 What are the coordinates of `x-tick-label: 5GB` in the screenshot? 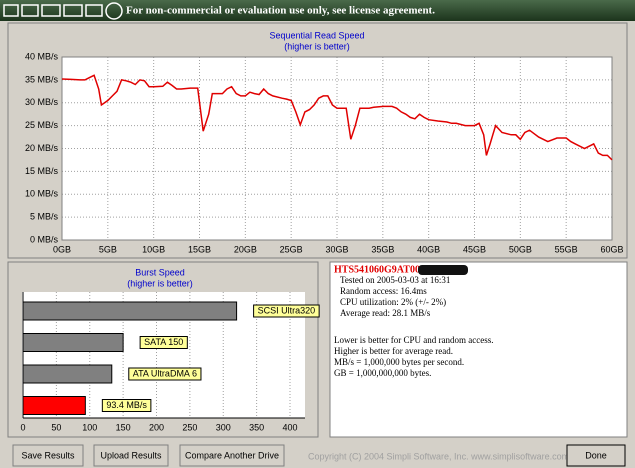 It's located at (108, 249).